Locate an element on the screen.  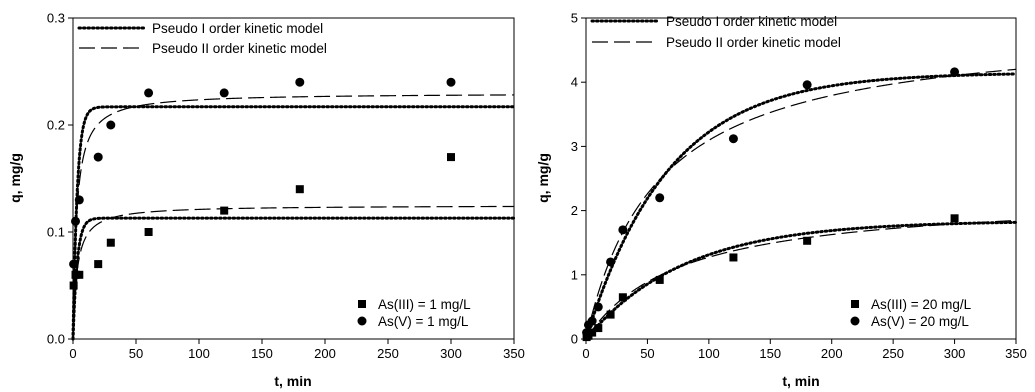
legend-series: As(III) = 1 mg/L As(V) = 1 mg/L is located at coordinates (414, 313).